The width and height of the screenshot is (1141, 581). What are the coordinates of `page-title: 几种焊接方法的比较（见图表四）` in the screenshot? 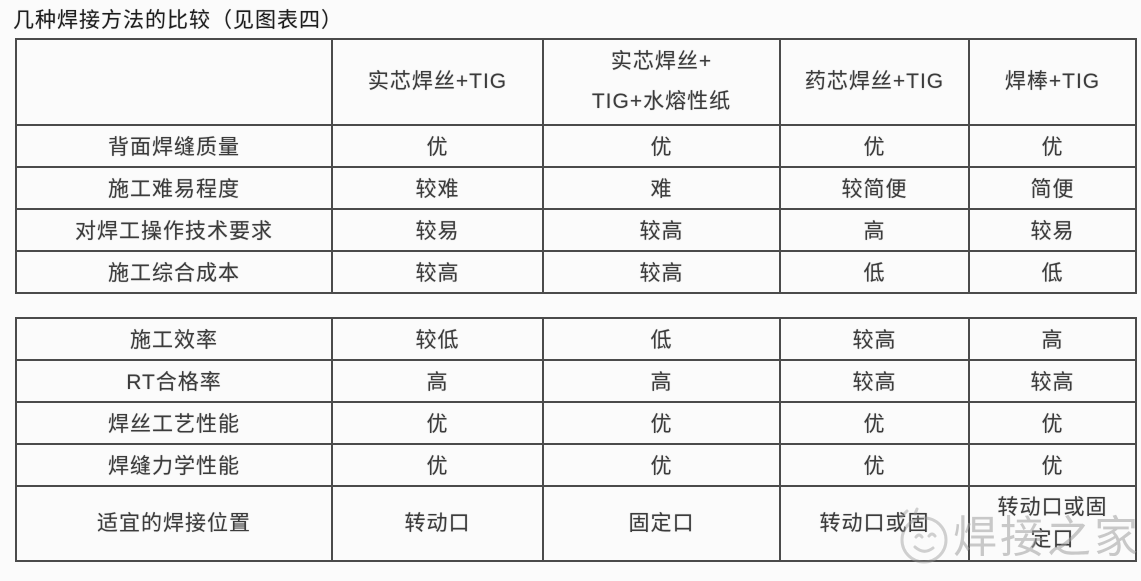 It's located at (178, 20).